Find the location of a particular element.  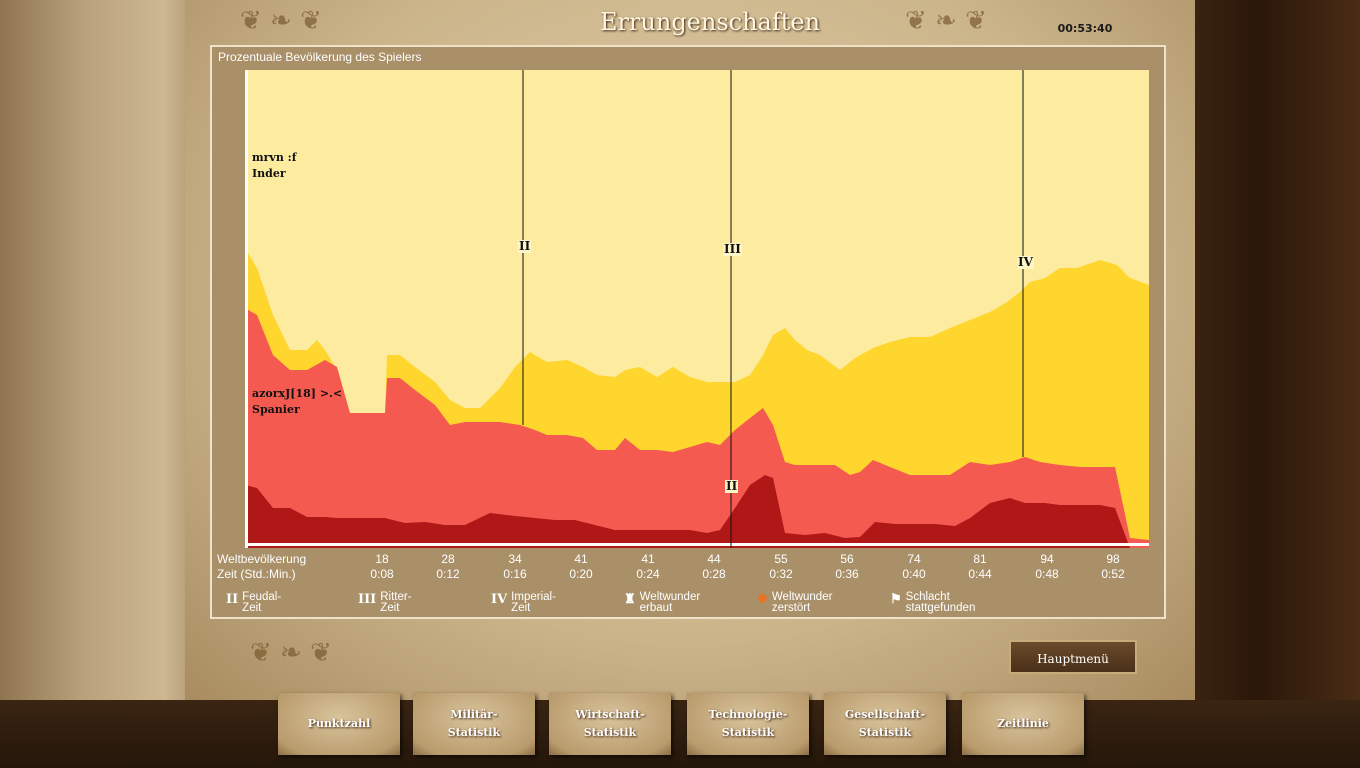

battle-flag-icon: ⚑ is located at coordinates (896, 599).